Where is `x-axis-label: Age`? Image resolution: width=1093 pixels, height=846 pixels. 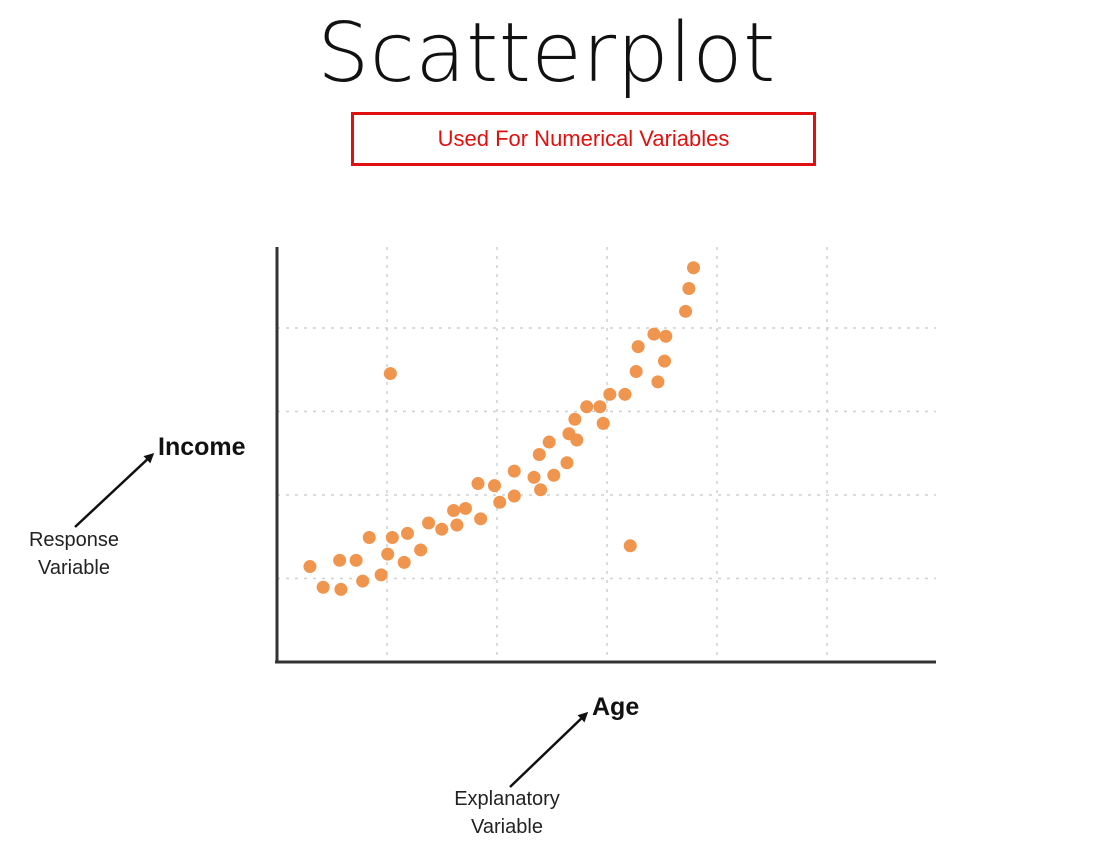 x-axis-label: Age is located at coordinates (616, 707).